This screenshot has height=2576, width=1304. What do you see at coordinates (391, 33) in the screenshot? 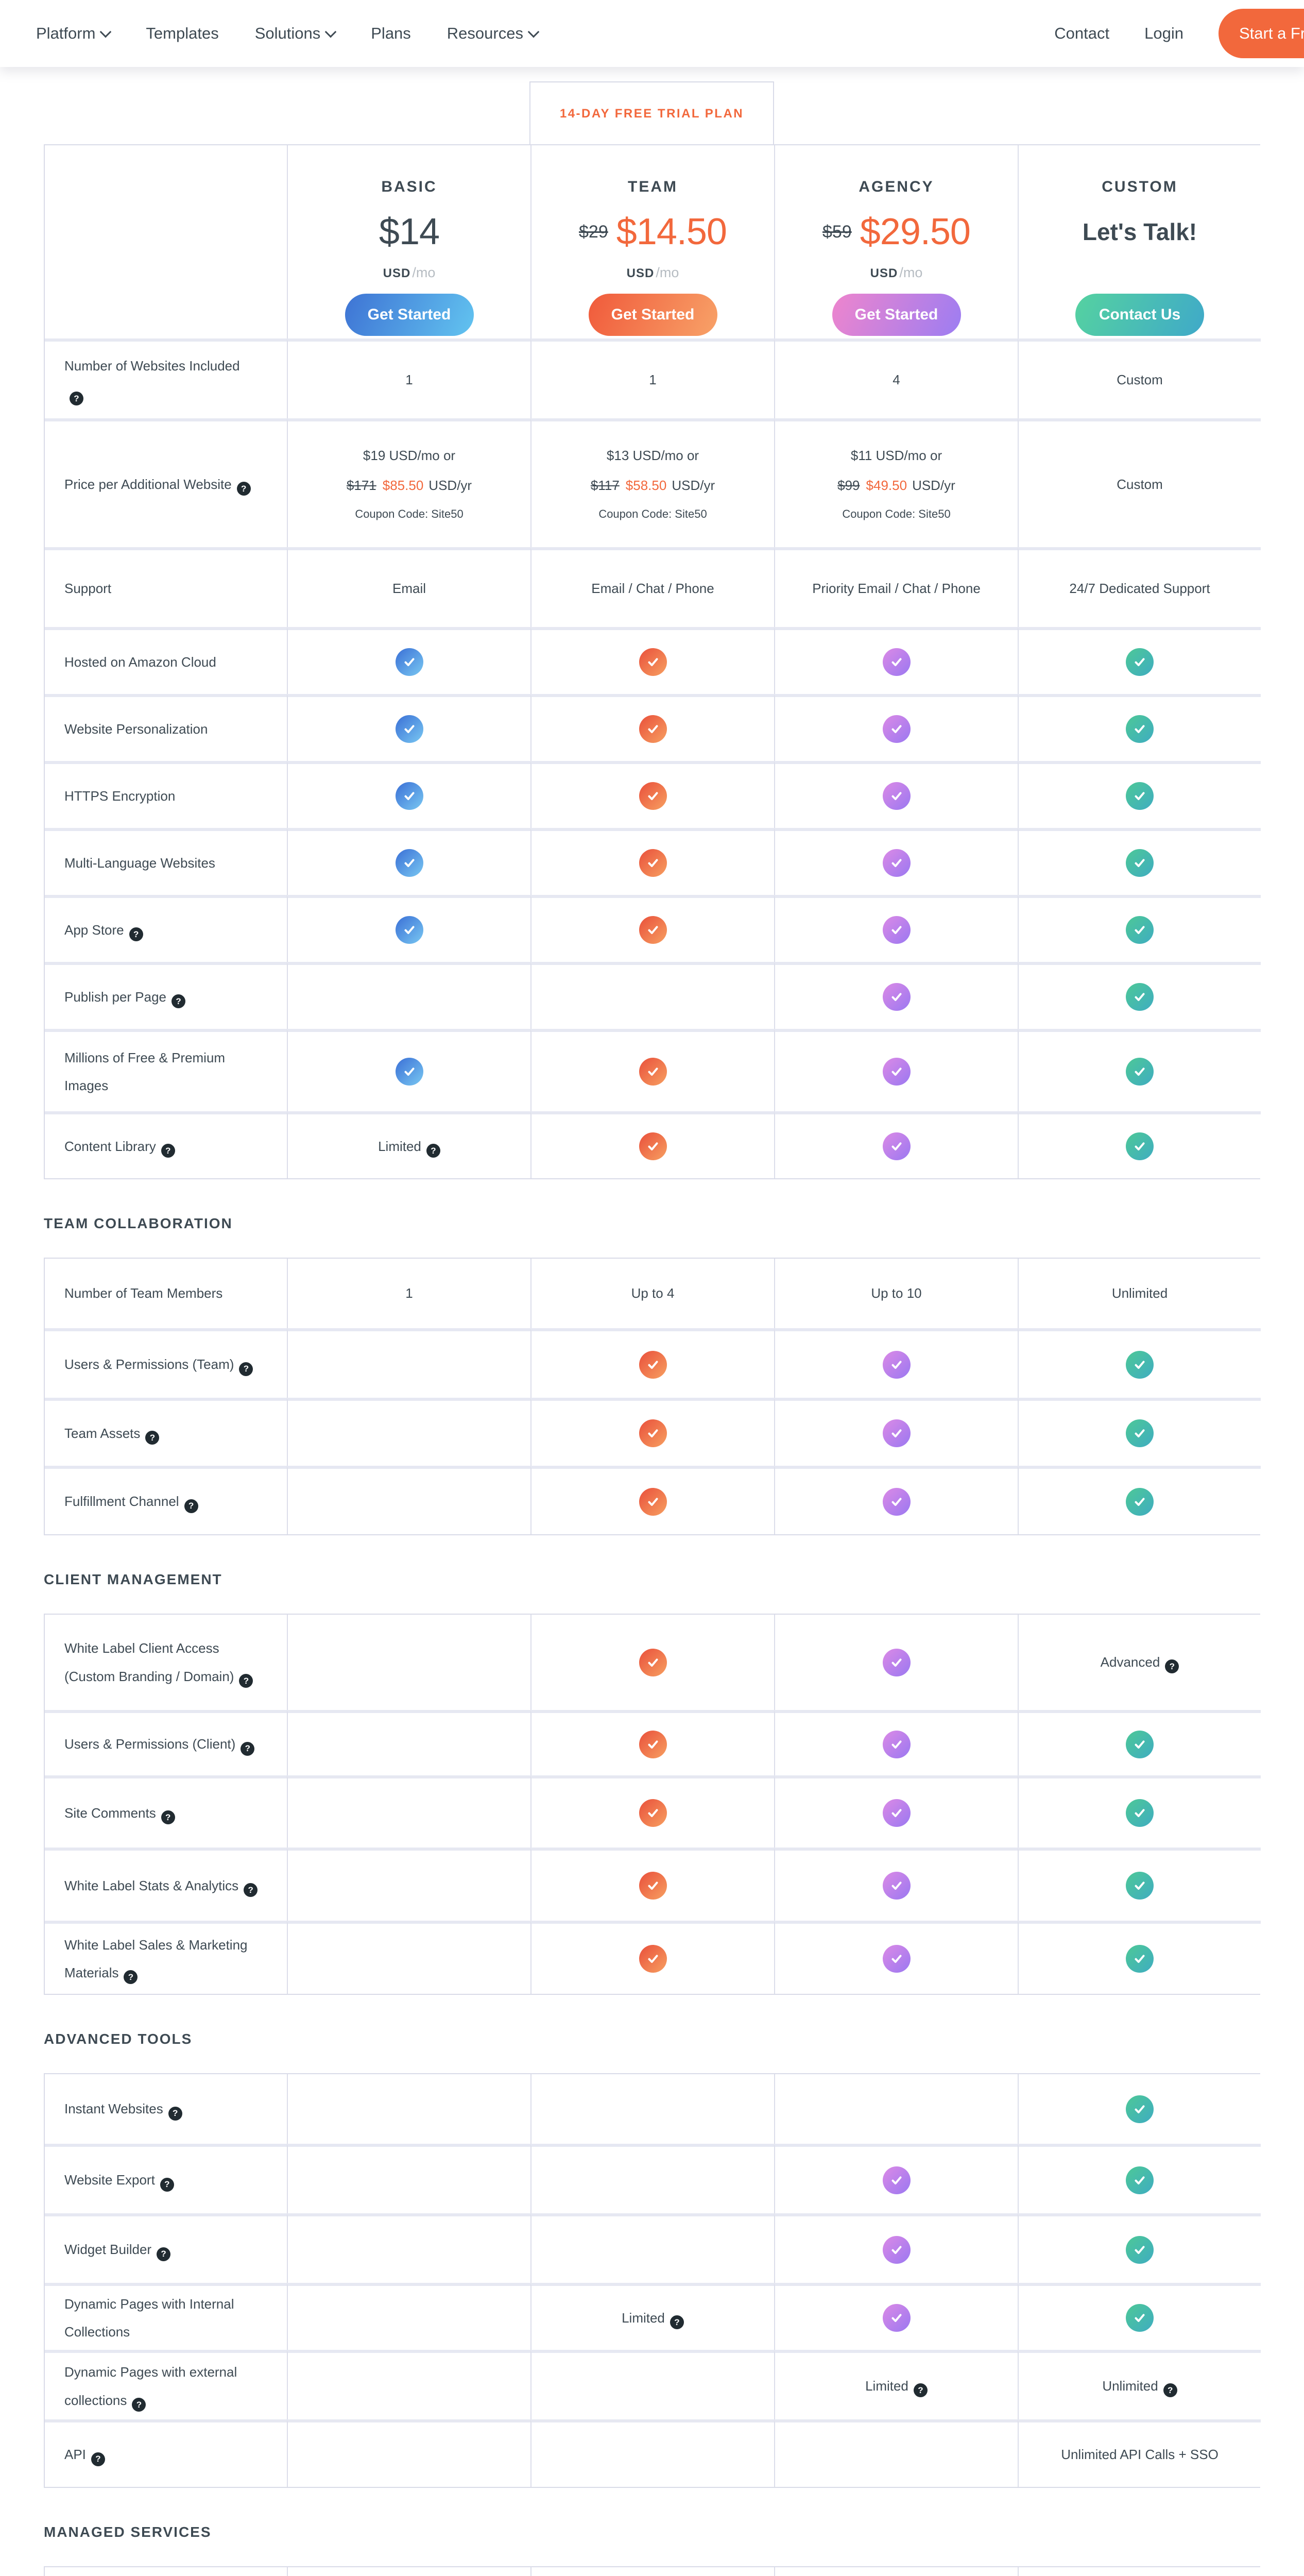
I see `nav-item-plans: Plans` at bounding box center [391, 33].